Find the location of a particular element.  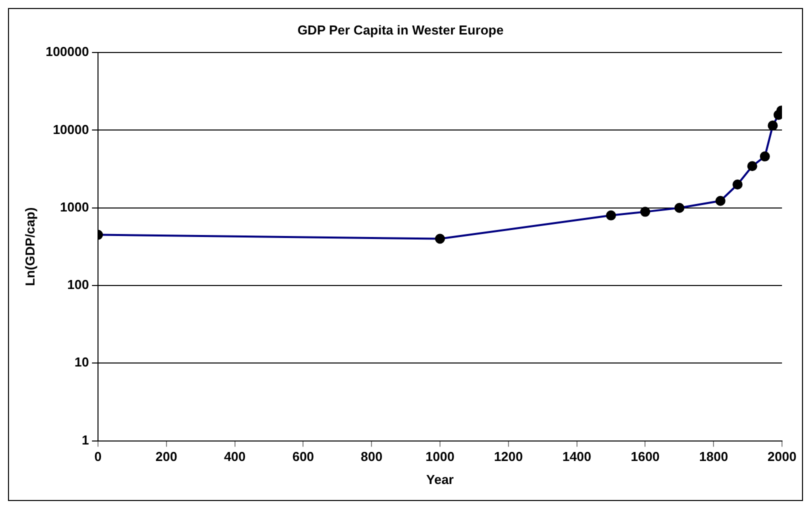

y-tick-label: 1 is located at coordinates (85, 440).